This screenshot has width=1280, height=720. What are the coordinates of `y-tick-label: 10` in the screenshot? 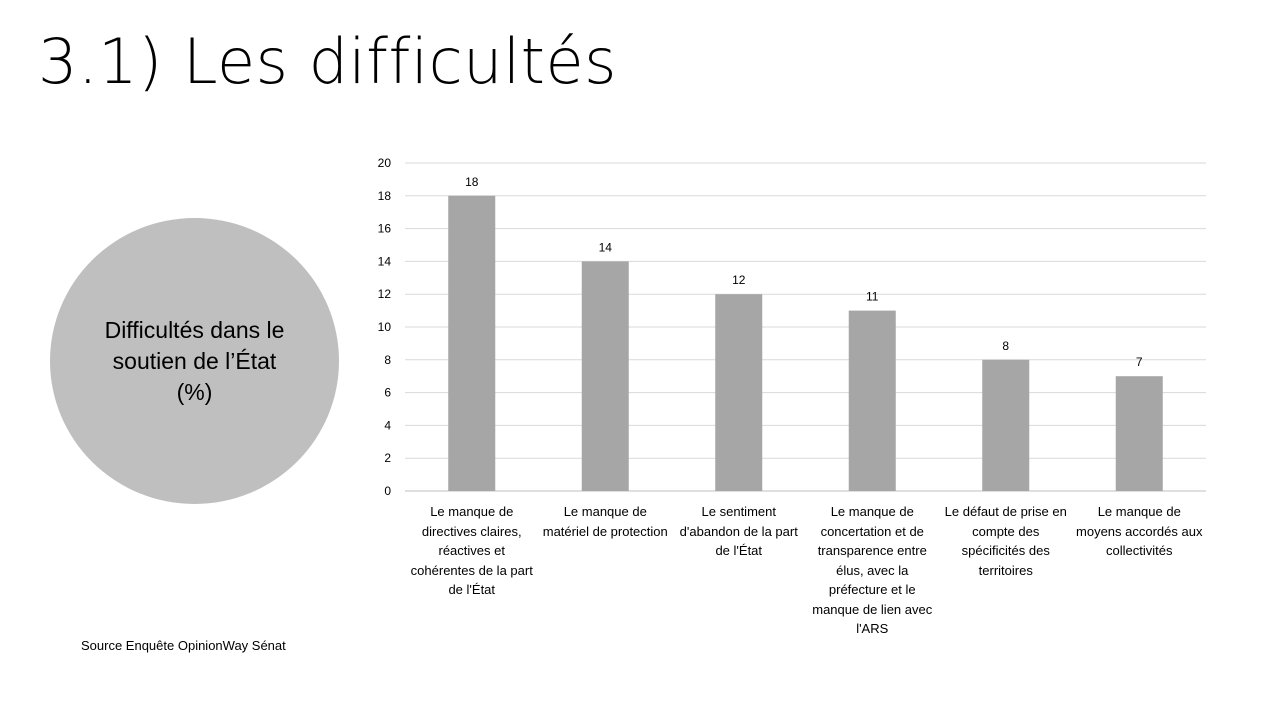 It's located at (385, 327).